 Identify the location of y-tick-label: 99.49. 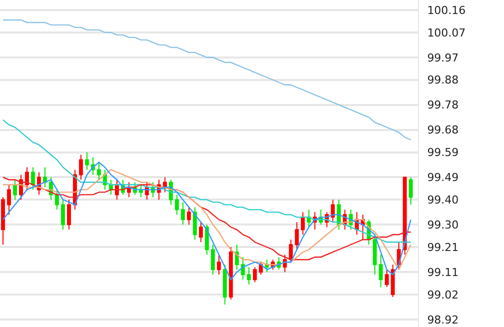
(443, 177).